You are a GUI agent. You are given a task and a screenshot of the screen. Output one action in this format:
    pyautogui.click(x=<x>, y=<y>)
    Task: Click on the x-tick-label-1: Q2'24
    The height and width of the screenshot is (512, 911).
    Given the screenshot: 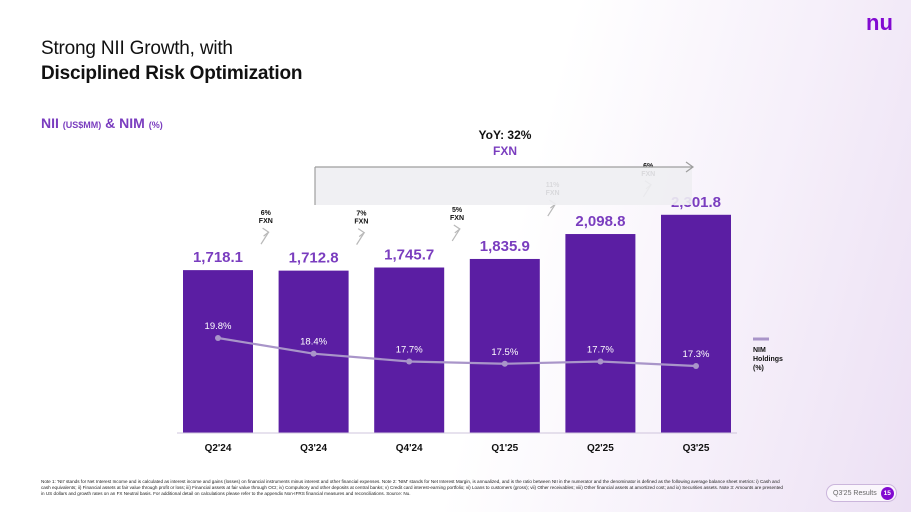 What is the action you would take?
    pyautogui.click(x=218, y=448)
    